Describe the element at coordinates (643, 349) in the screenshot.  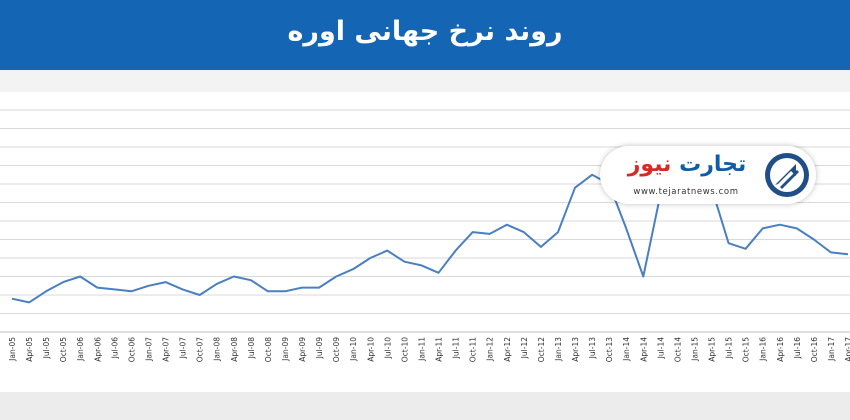
I see `x-tick-label: Apr-14` at that location.